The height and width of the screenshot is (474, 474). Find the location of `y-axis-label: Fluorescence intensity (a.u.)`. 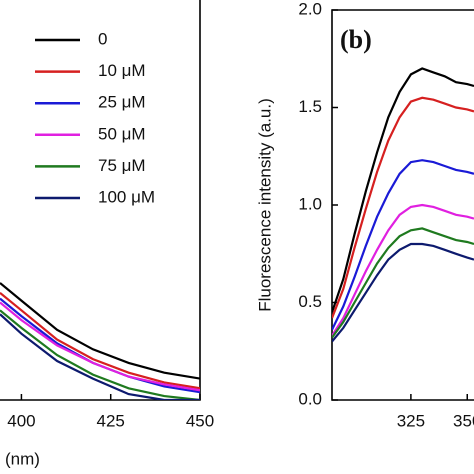

y-axis-label: Fluorescence intensity (a.u.) is located at coordinates (264, 205).